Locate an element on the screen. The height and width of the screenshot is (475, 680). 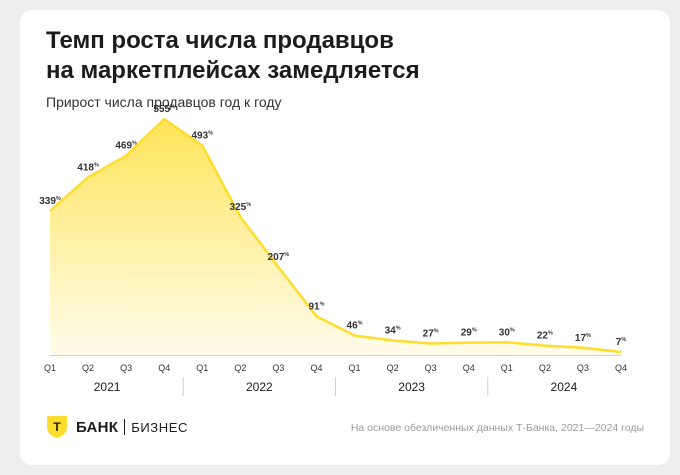
brand-separator is located at coordinates (125, 427).